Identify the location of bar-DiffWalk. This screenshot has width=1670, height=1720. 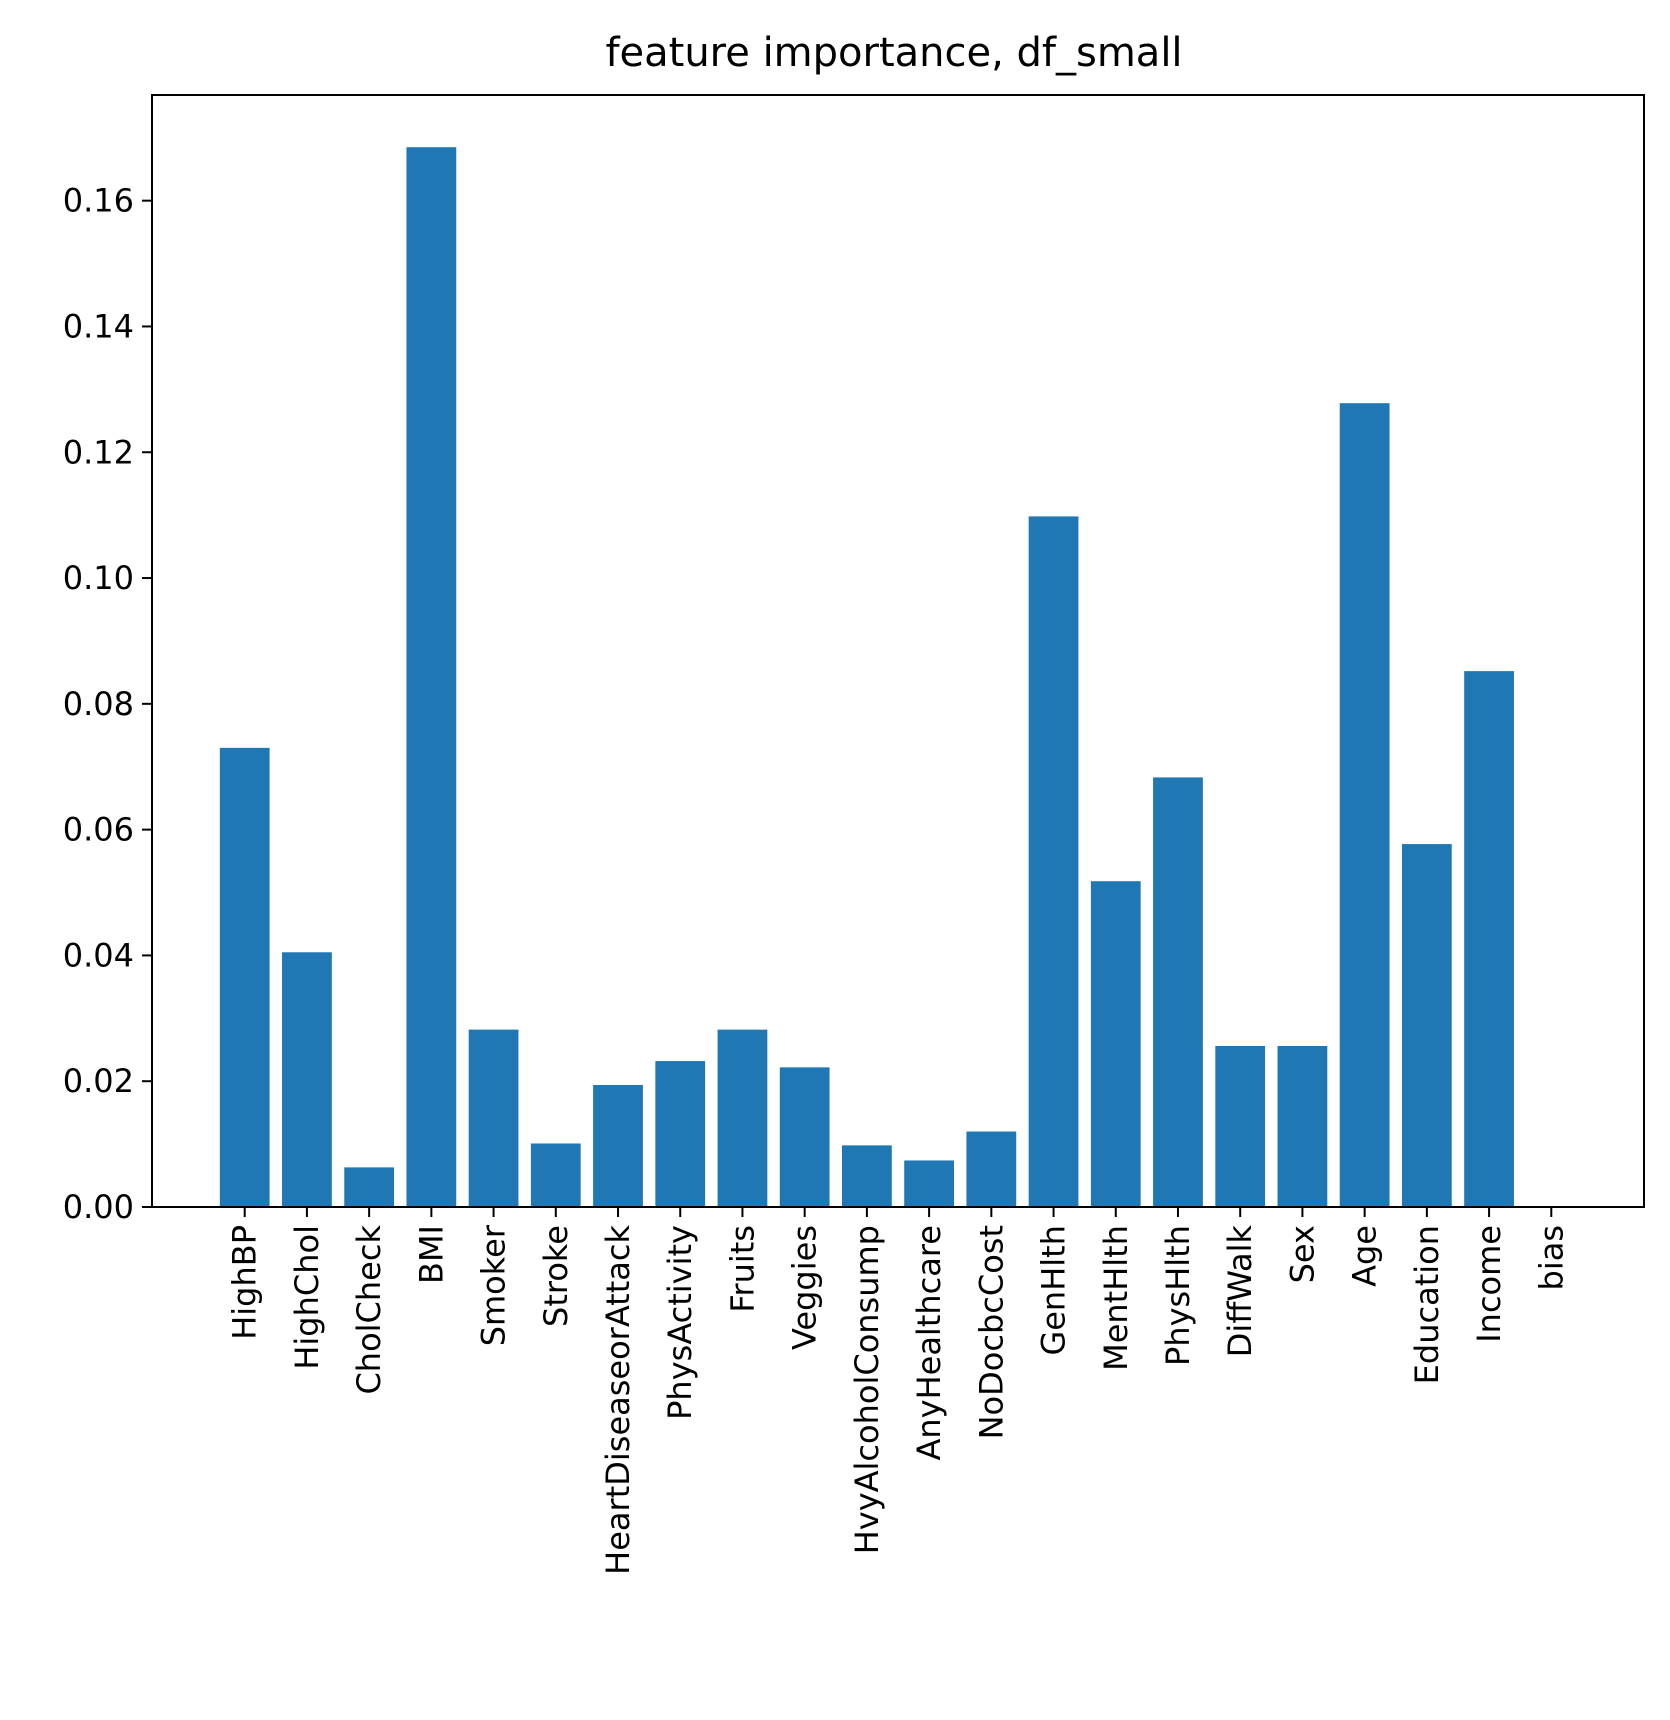
(1240, 1126).